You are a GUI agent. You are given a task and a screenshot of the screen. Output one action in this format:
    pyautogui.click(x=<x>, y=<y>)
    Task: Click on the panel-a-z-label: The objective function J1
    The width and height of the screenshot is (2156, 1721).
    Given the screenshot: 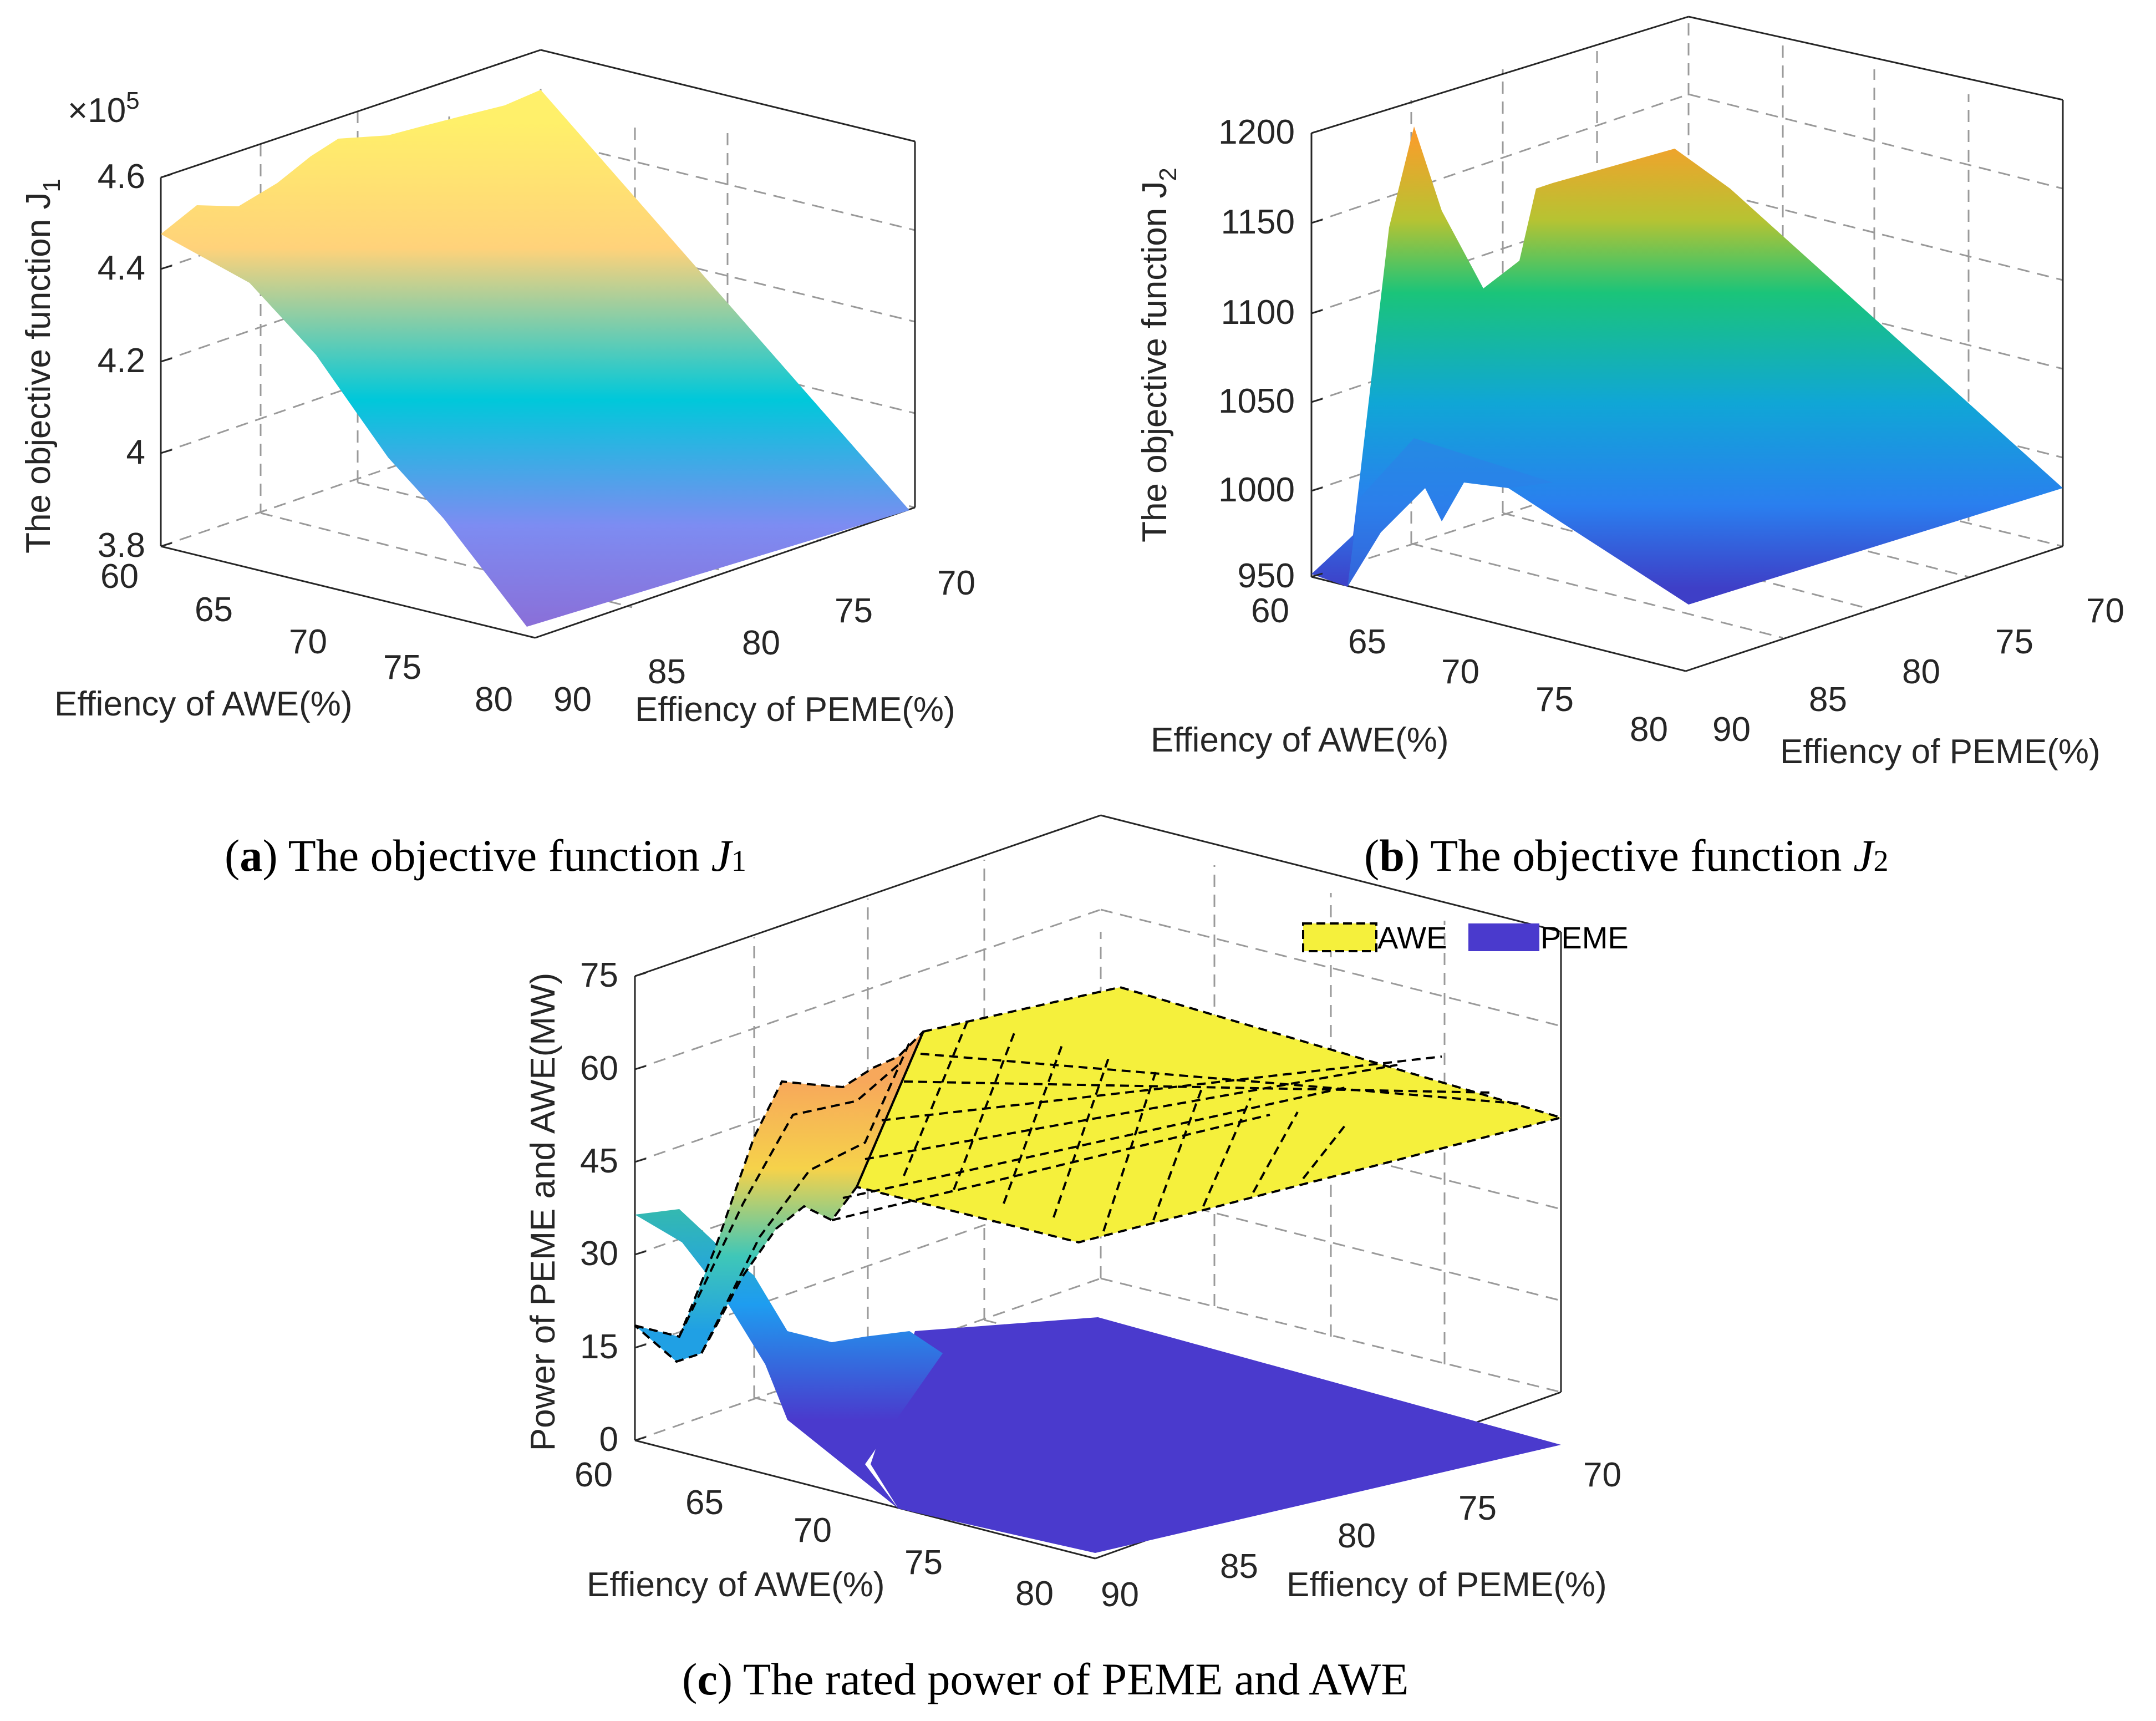 What is the action you would take?
    pyautogui.click(x=42, y=366)
    